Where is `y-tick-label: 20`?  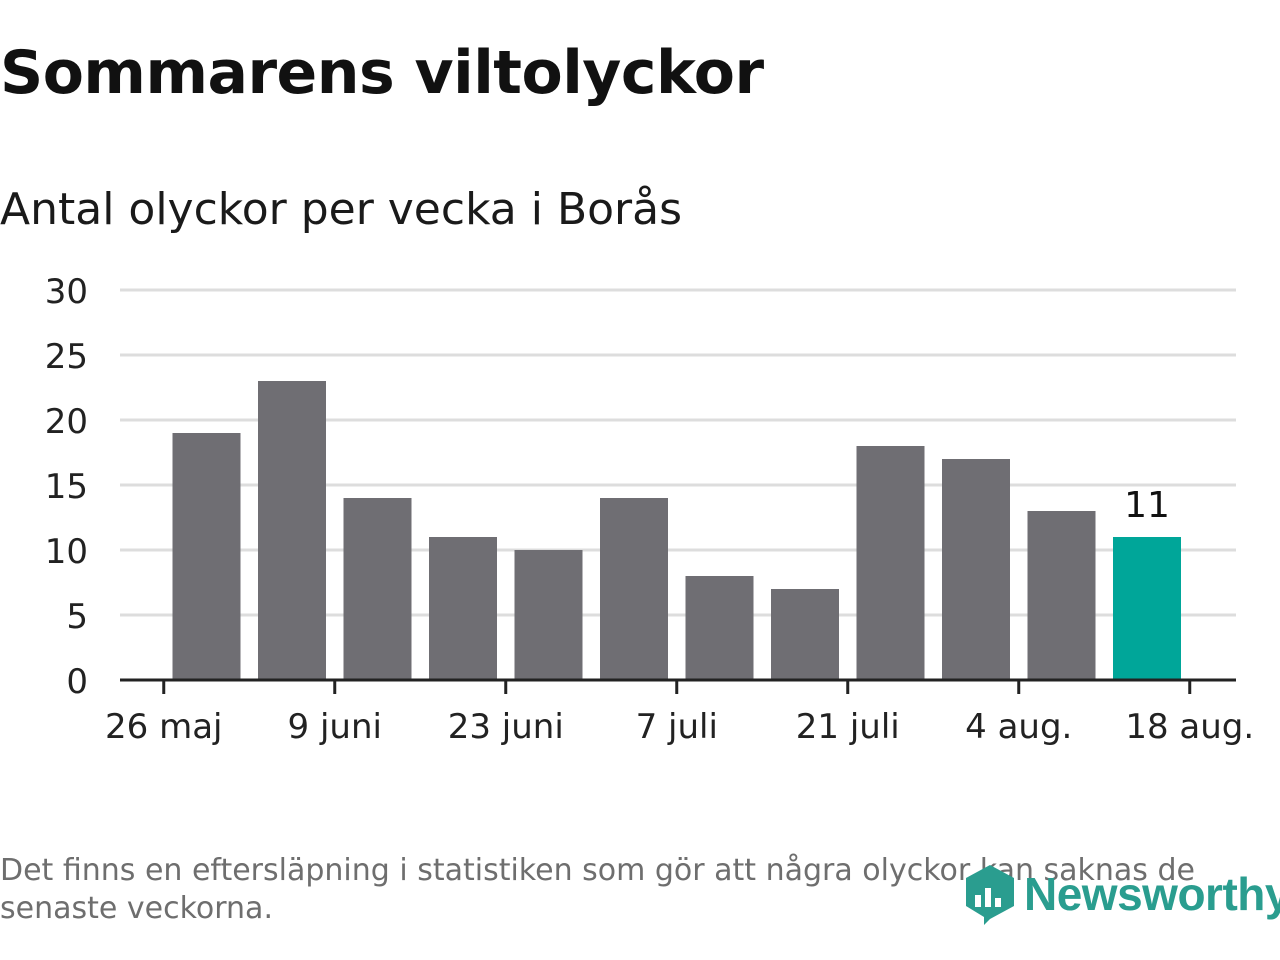 y-tick-label: 20 is located at coordinates (66, 422).